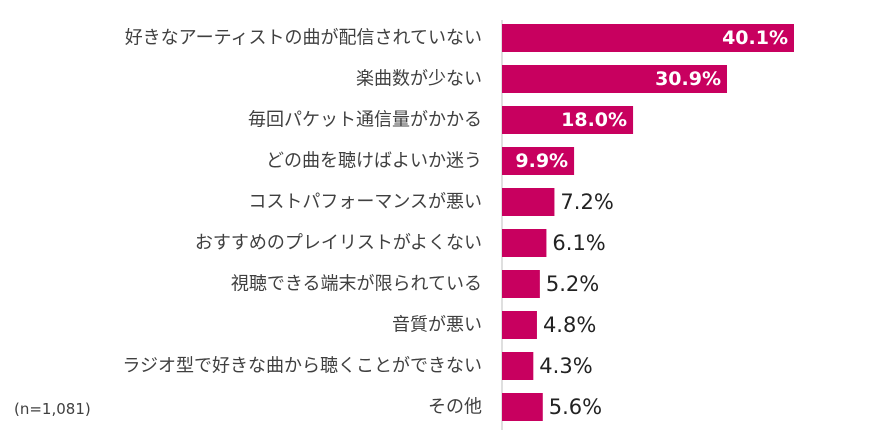 This screenshot has height=446, width=889. I want to click on category-label-3: どの曲を聴けばよいか迷う, so click(374, 161).